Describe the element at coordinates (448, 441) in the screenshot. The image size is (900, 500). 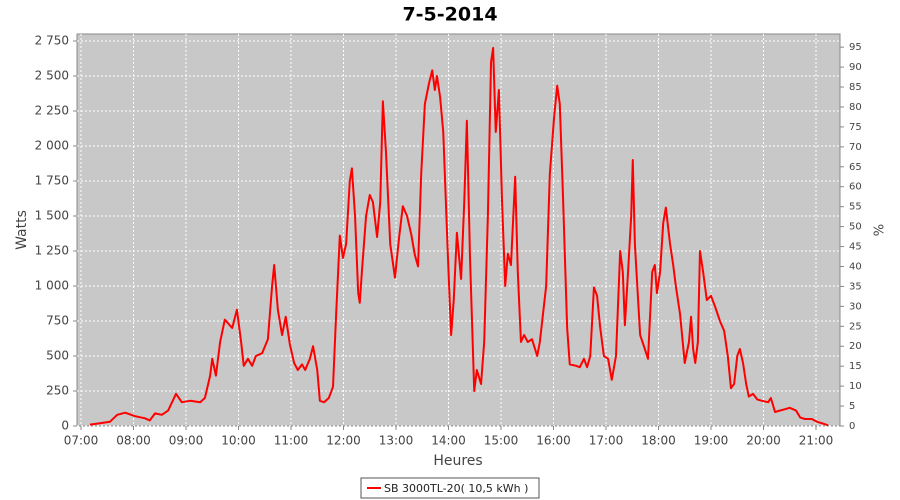
I see `x-tick-label: 14:00` at that location.